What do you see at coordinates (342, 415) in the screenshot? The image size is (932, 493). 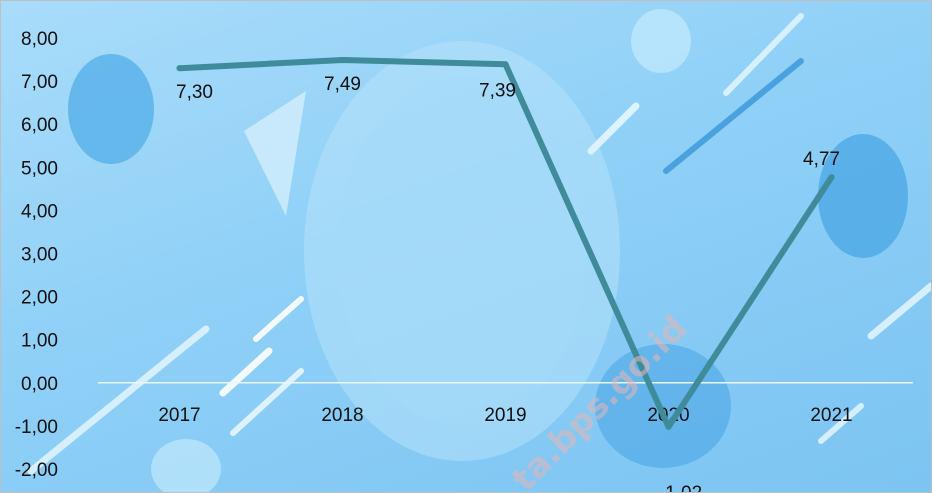 I see `x-tick-label: 2018` at bounding box center [342, 415].